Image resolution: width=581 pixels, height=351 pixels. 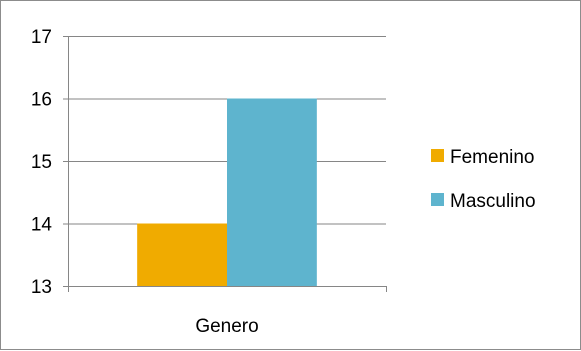 What do you see at coordinates (41, 37) in the screenshot?
I see `y-tick-label: 17` at bounding box center [41, 37].